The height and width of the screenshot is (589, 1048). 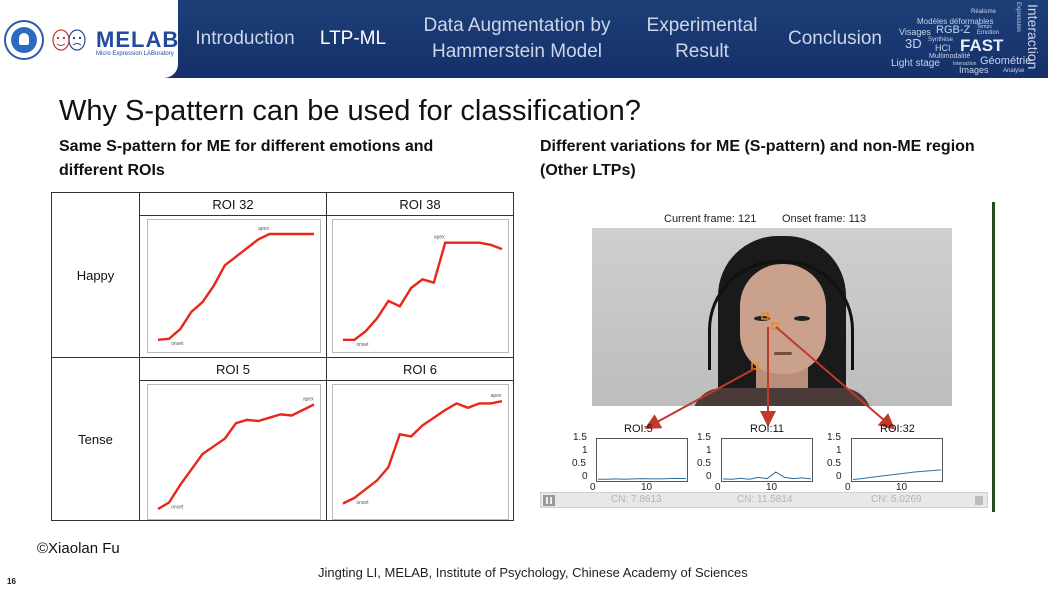 I want to click on cloud-word: Expression, so click(x=1018, y=17).